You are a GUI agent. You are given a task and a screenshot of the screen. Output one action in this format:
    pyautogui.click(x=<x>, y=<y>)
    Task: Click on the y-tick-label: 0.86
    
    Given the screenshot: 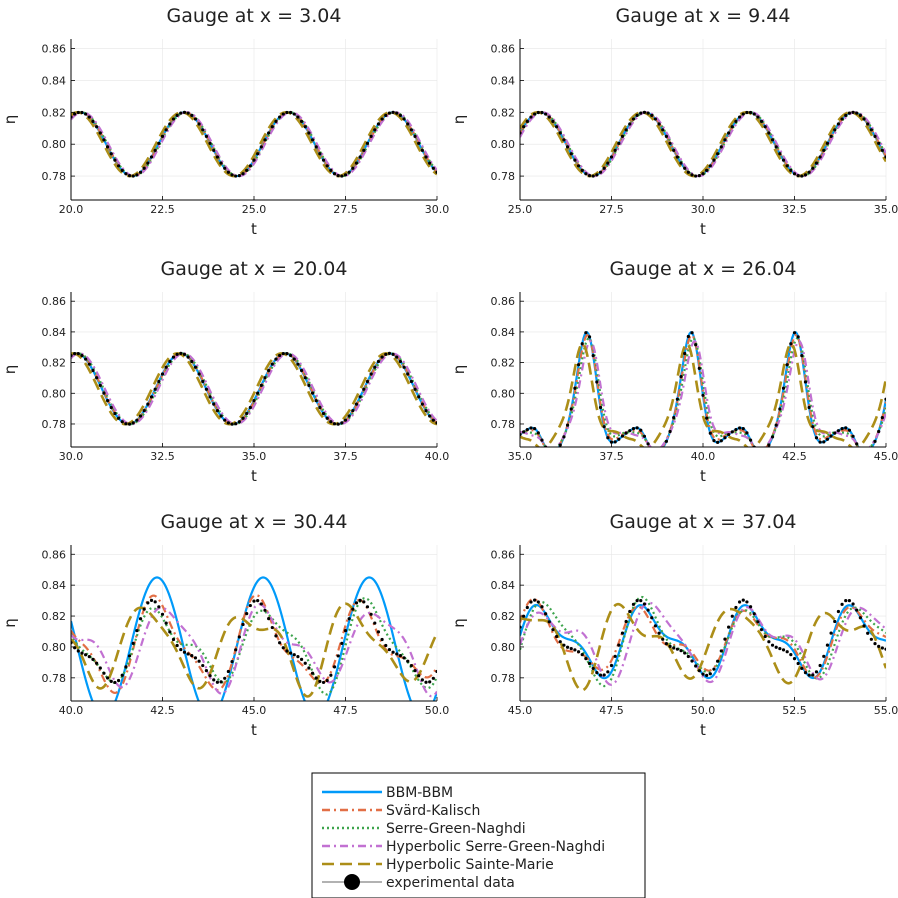 What is the action you would take?
    pyautogui.click(x=54, y=49)
    